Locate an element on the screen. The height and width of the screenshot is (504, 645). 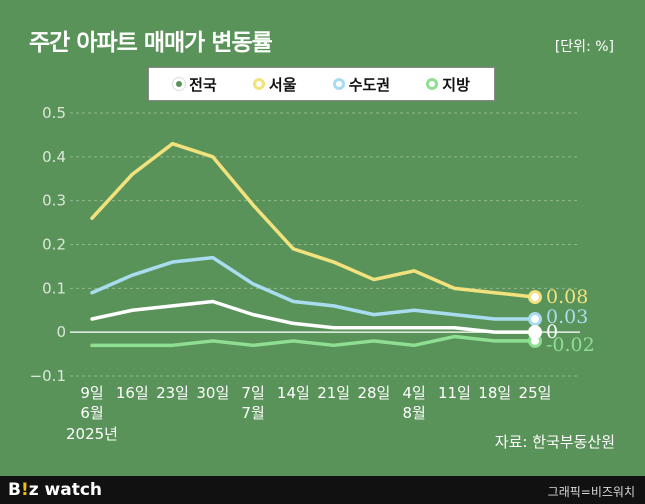
y-tick-label: 0.2 is located at coordinates (54, 245).